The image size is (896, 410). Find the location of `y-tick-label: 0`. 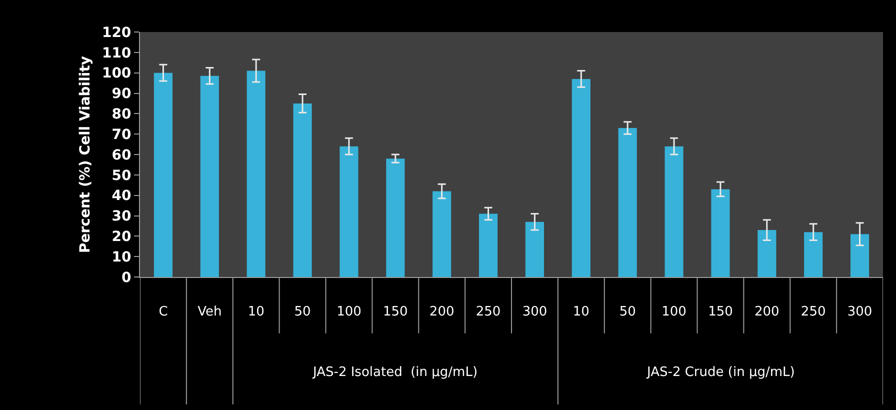

y-tick-label: 0 is located at coordinates (126, 278).